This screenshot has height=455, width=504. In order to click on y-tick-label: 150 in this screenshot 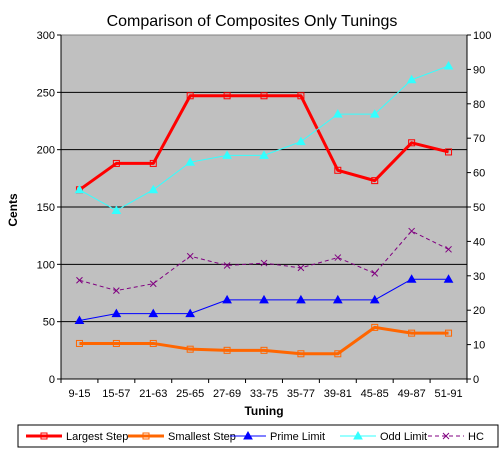, I will do `click(46, 208)`.